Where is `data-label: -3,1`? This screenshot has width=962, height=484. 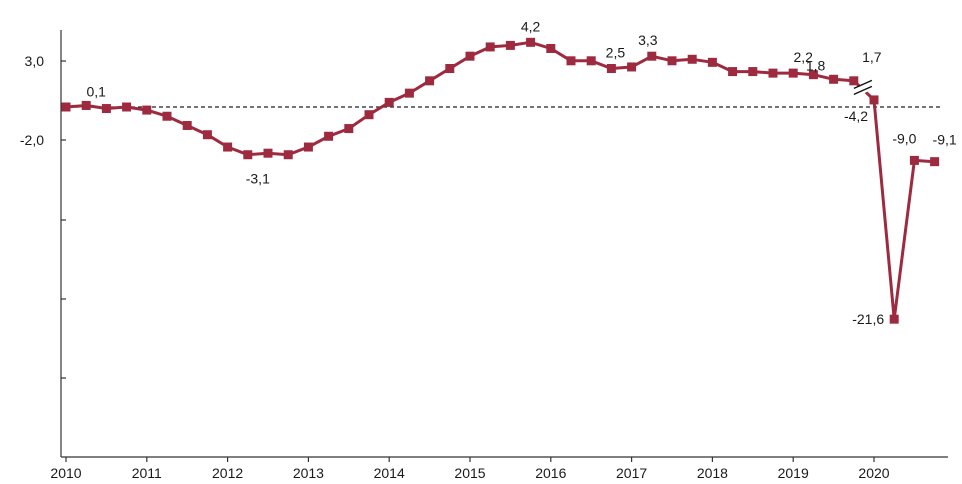 data-label: -3,1 is located at coordinates (258, 179).